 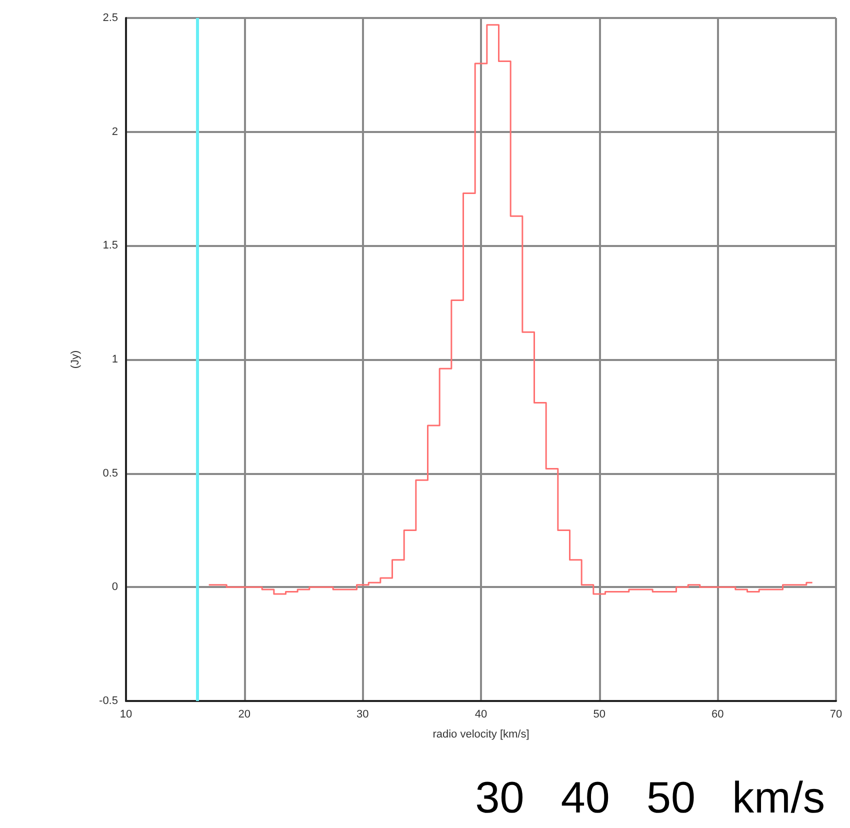 I want to click on y-tick-label: -0.5, so click(x=108, y=701).